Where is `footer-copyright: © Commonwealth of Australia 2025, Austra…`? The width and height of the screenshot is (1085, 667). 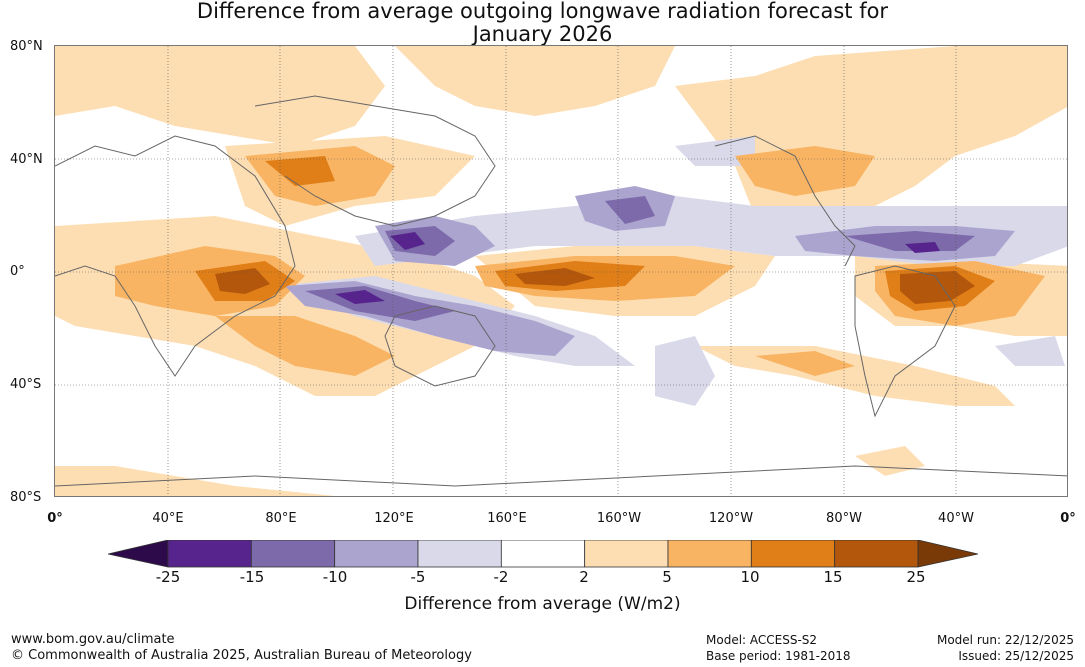 footer-copyright: © Commonwealth of Australia 2025, Austra… is located at coordinates (241, 655).